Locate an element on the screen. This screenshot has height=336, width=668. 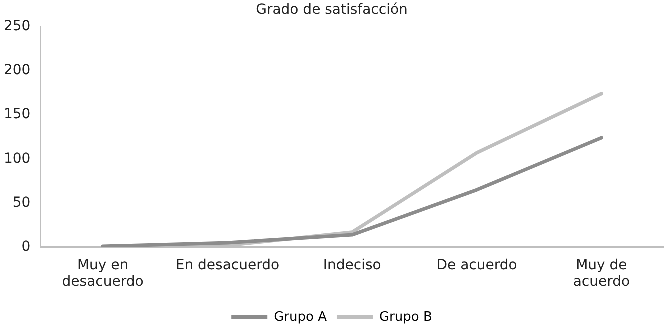
x-tick-label: De acuerdo is located at coordinates (477, 265).